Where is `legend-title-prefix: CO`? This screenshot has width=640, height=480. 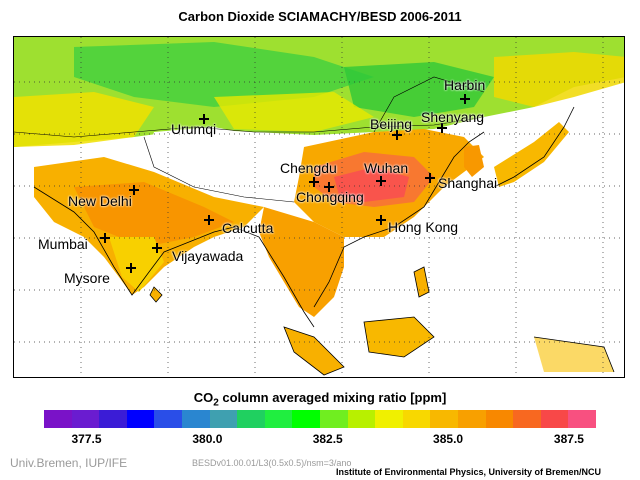 legend-title-prefix: CO is located at coordinates (203, 397).